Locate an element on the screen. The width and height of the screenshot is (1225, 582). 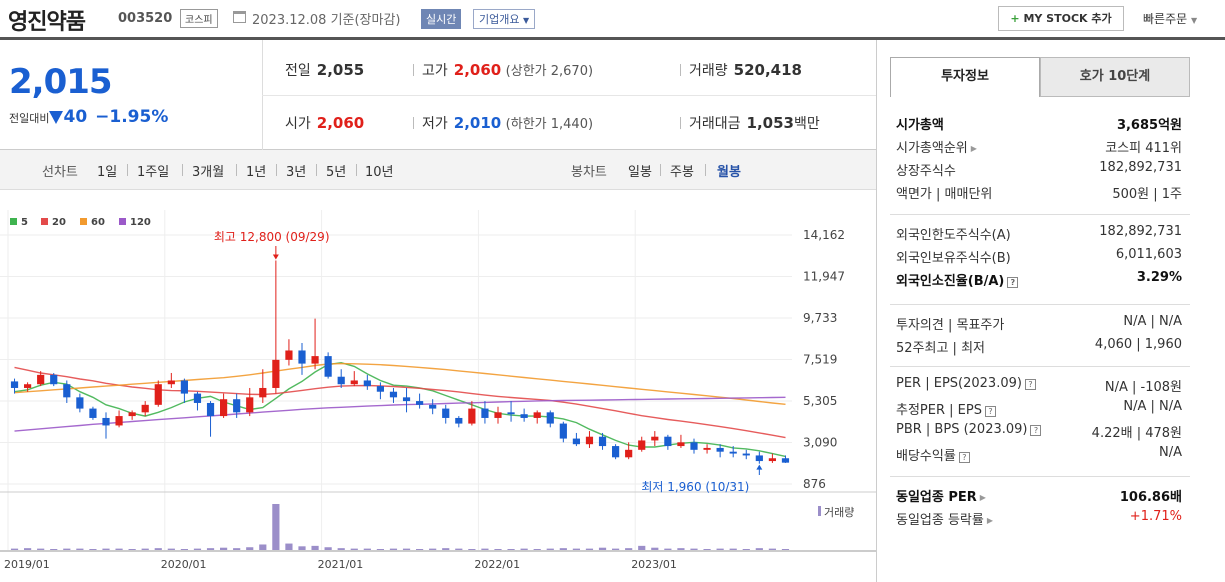
invest-info-row: 액면가 | 매매단위 500원 | 1주 is located at coordinates (1039, 193).